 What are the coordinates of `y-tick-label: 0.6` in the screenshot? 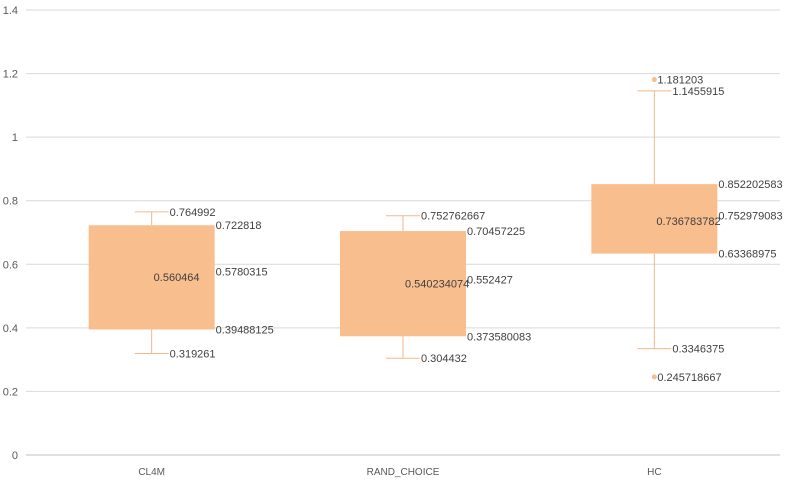 It's located at (10, 265).